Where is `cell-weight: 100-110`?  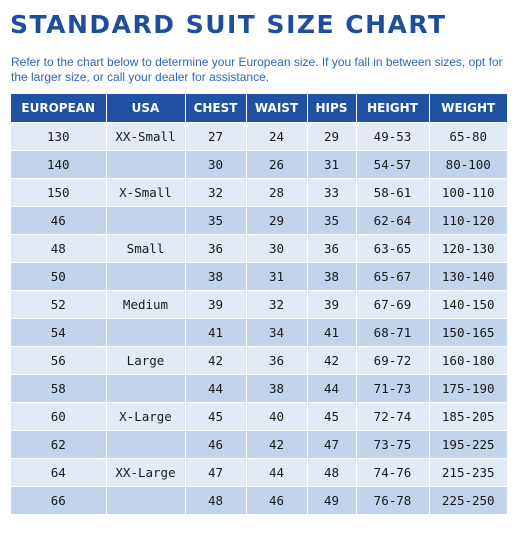 cell-weight: 100-110 is located at coordinates (467, 192).